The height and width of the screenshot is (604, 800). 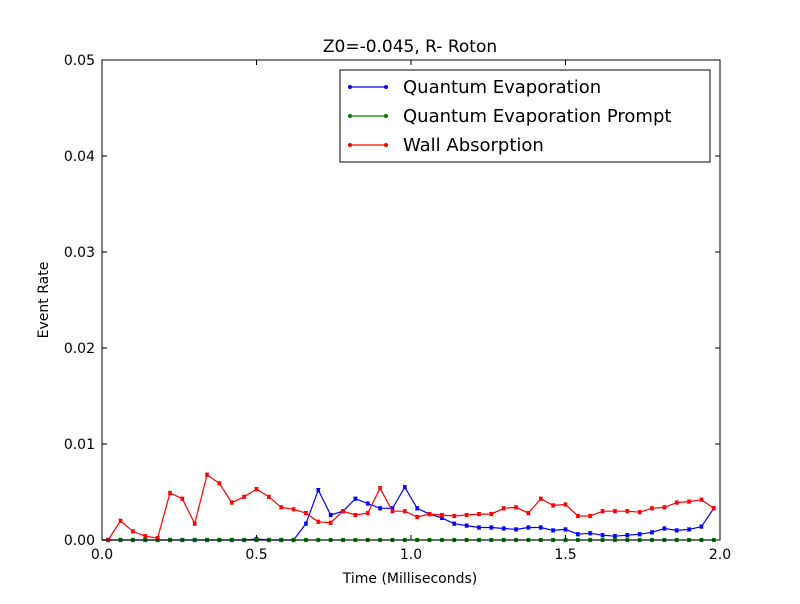 I want to click on y-axis-label: Event Rate, so click(x=44, y=300).